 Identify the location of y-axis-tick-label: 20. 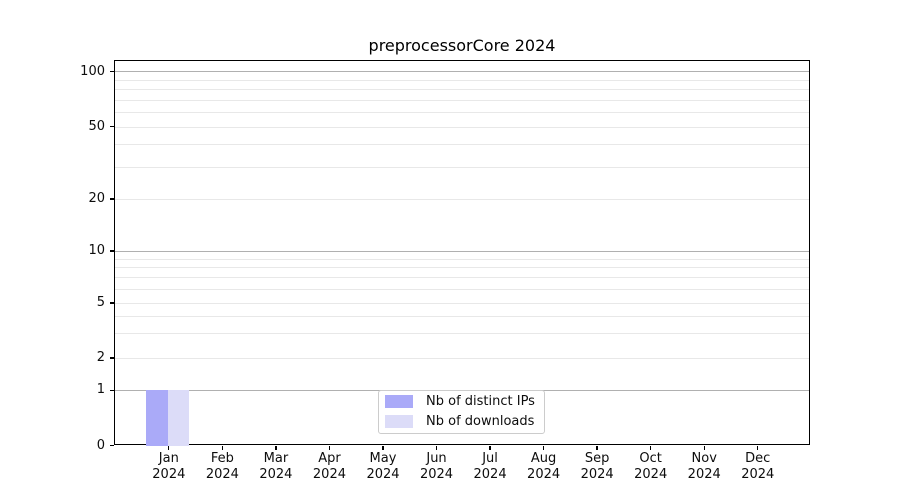
(96, 198).